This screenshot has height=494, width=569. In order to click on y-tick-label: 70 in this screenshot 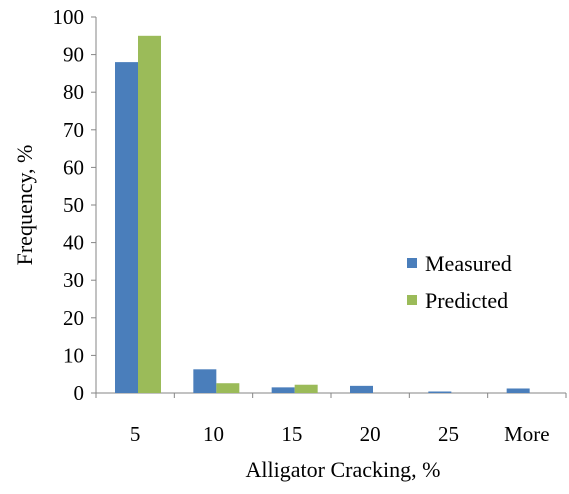, I will do `click(73, 130)`.